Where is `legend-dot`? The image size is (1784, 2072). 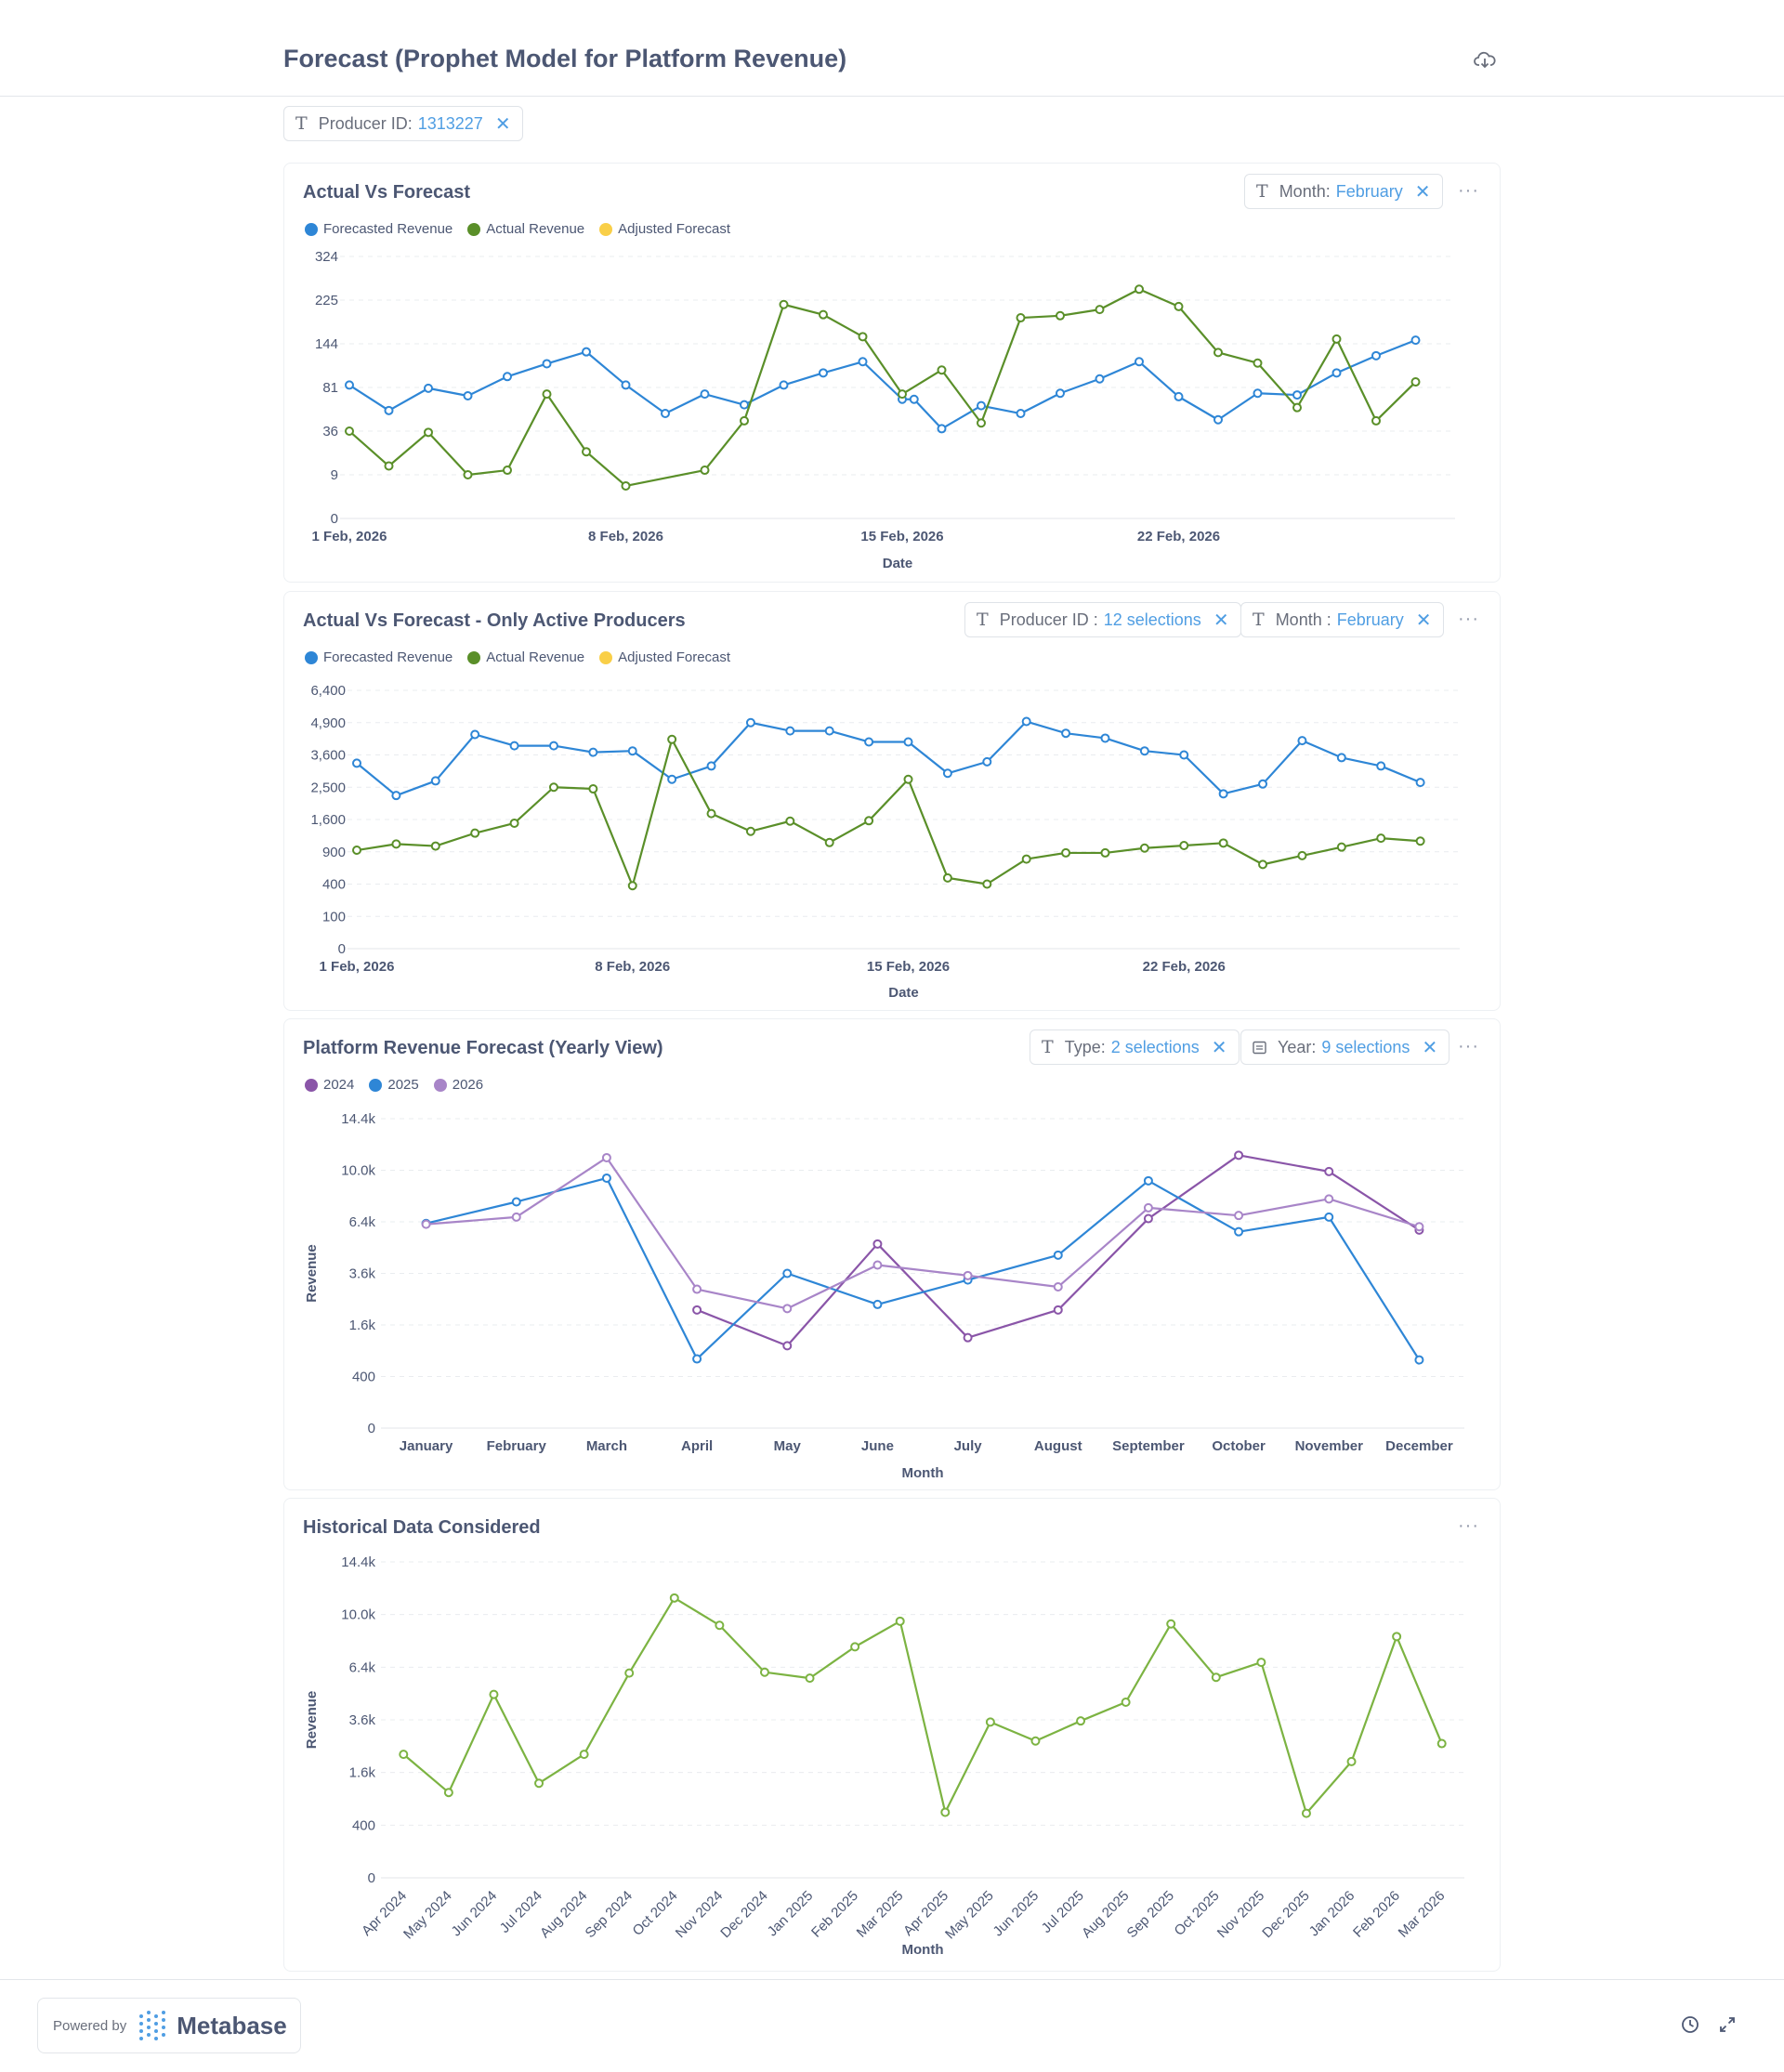 legend-dot is located at coordinates (474, 657).